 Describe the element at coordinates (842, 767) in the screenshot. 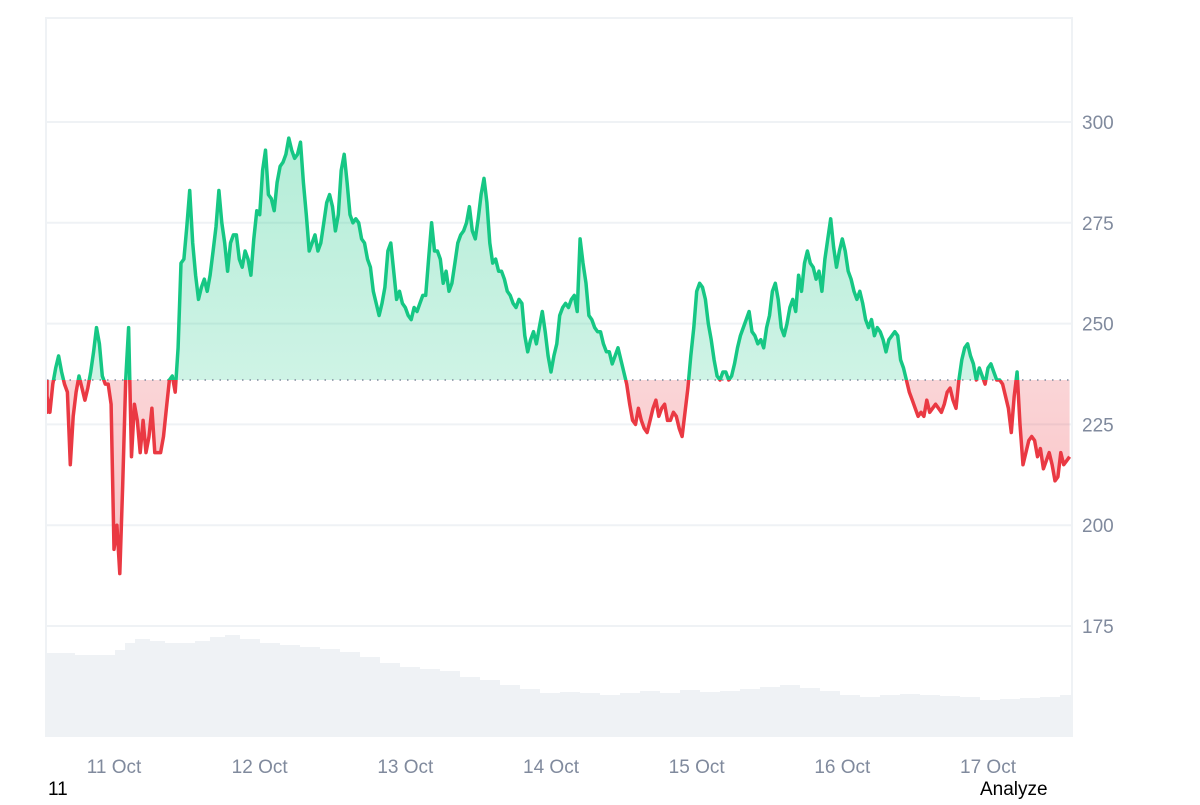

I see `x-tick-label: 16 Oct` at that location.